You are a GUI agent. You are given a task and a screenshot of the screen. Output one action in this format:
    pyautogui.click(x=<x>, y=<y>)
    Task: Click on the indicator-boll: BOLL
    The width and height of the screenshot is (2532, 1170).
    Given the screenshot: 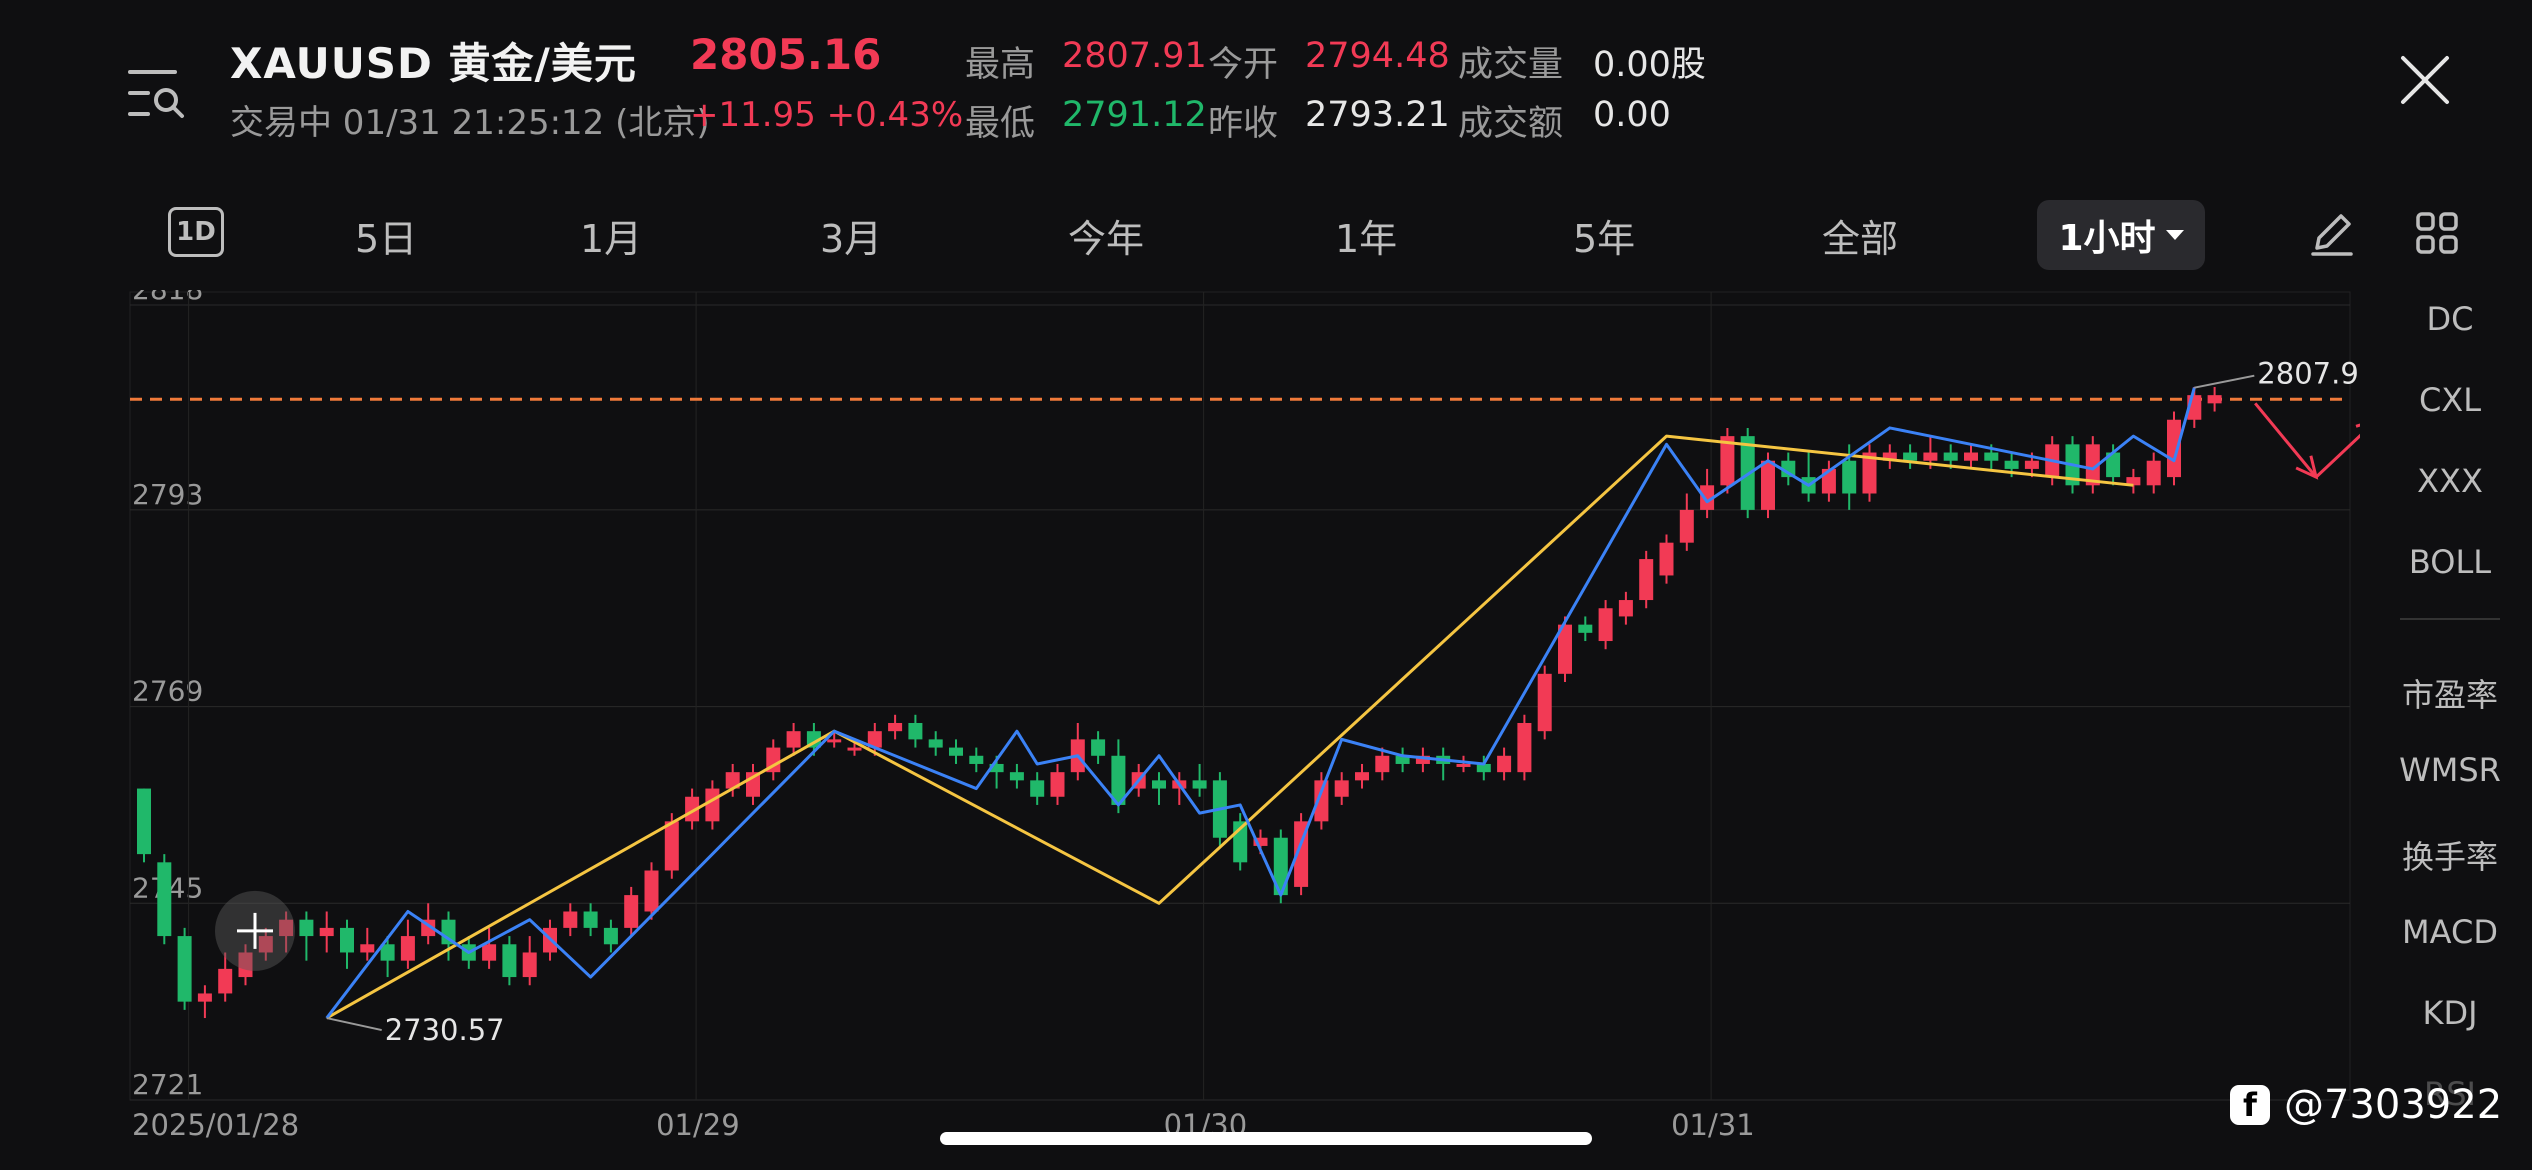 What is the action you would take?
    pyautogui.click(x=2450, y=562)
    